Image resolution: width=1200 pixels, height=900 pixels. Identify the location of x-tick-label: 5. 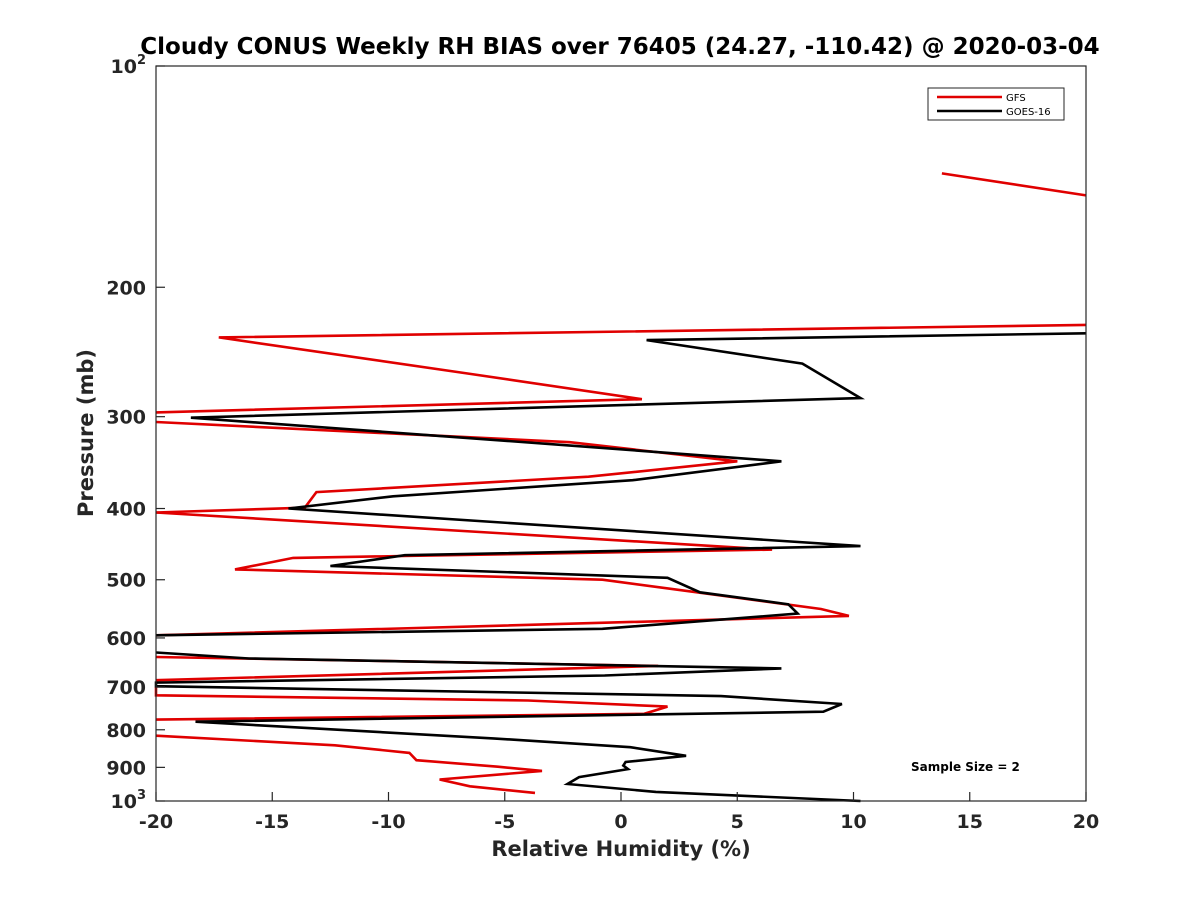
(737, 822).